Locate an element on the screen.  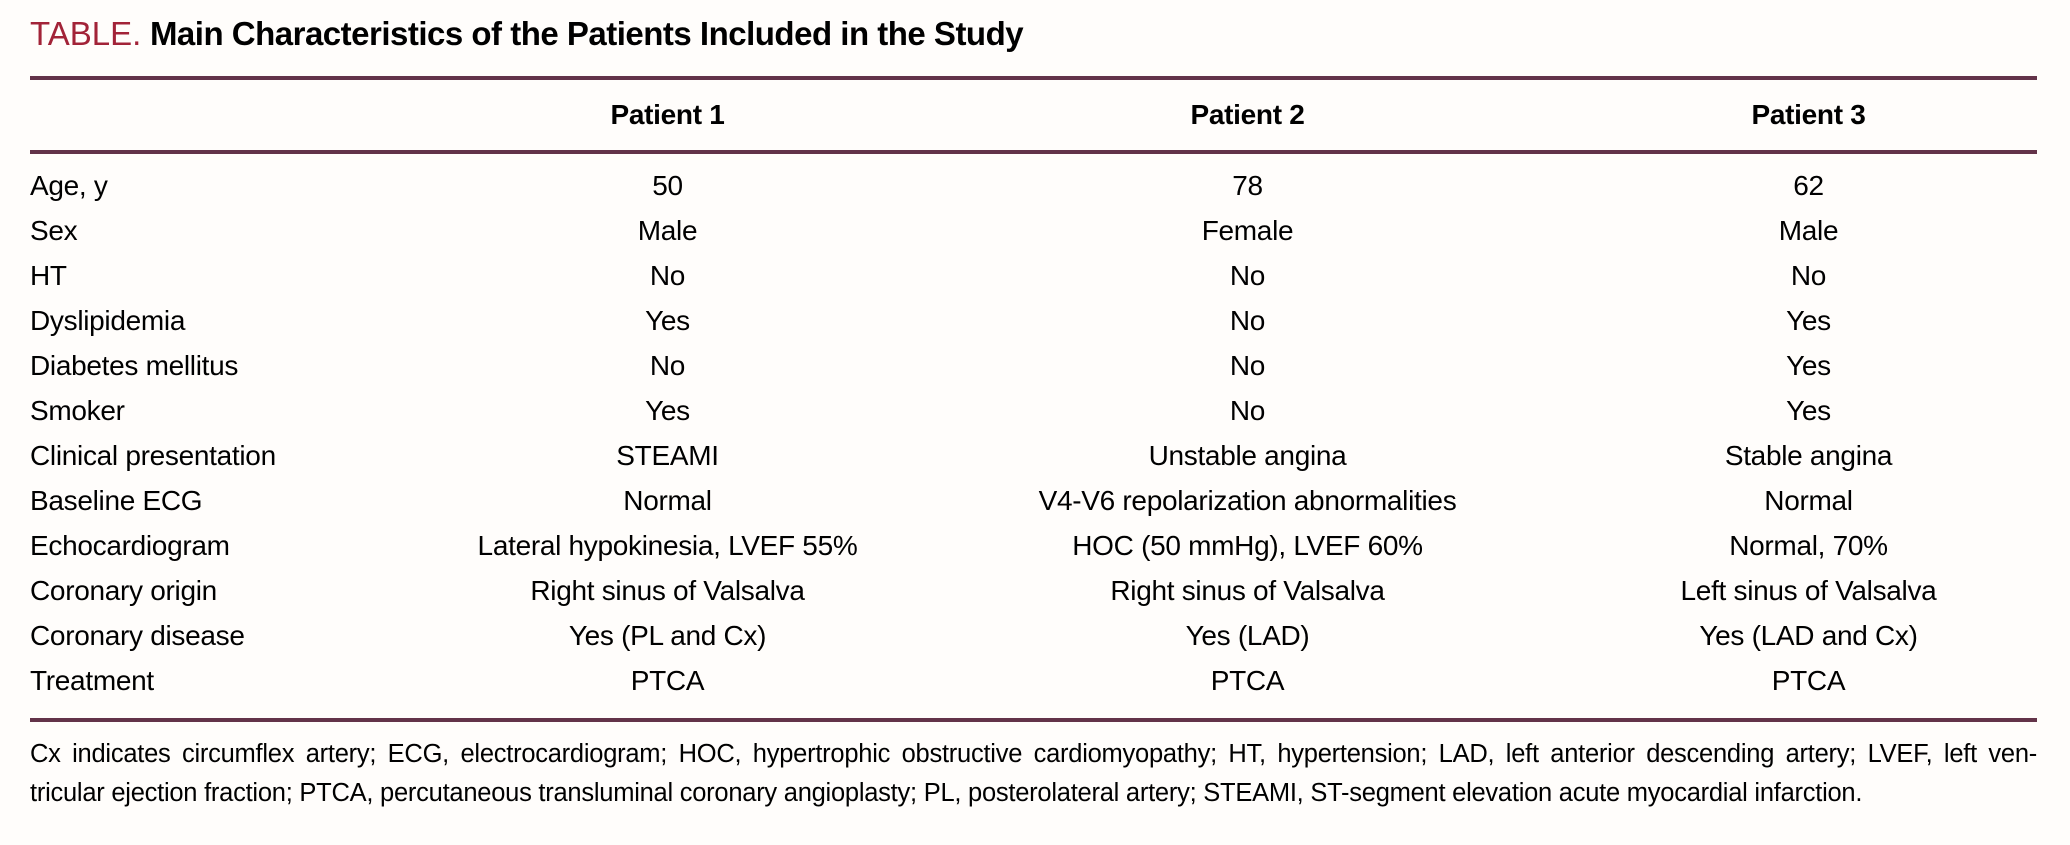
table-row: HT No No No is located at coordinates (1033, 275).